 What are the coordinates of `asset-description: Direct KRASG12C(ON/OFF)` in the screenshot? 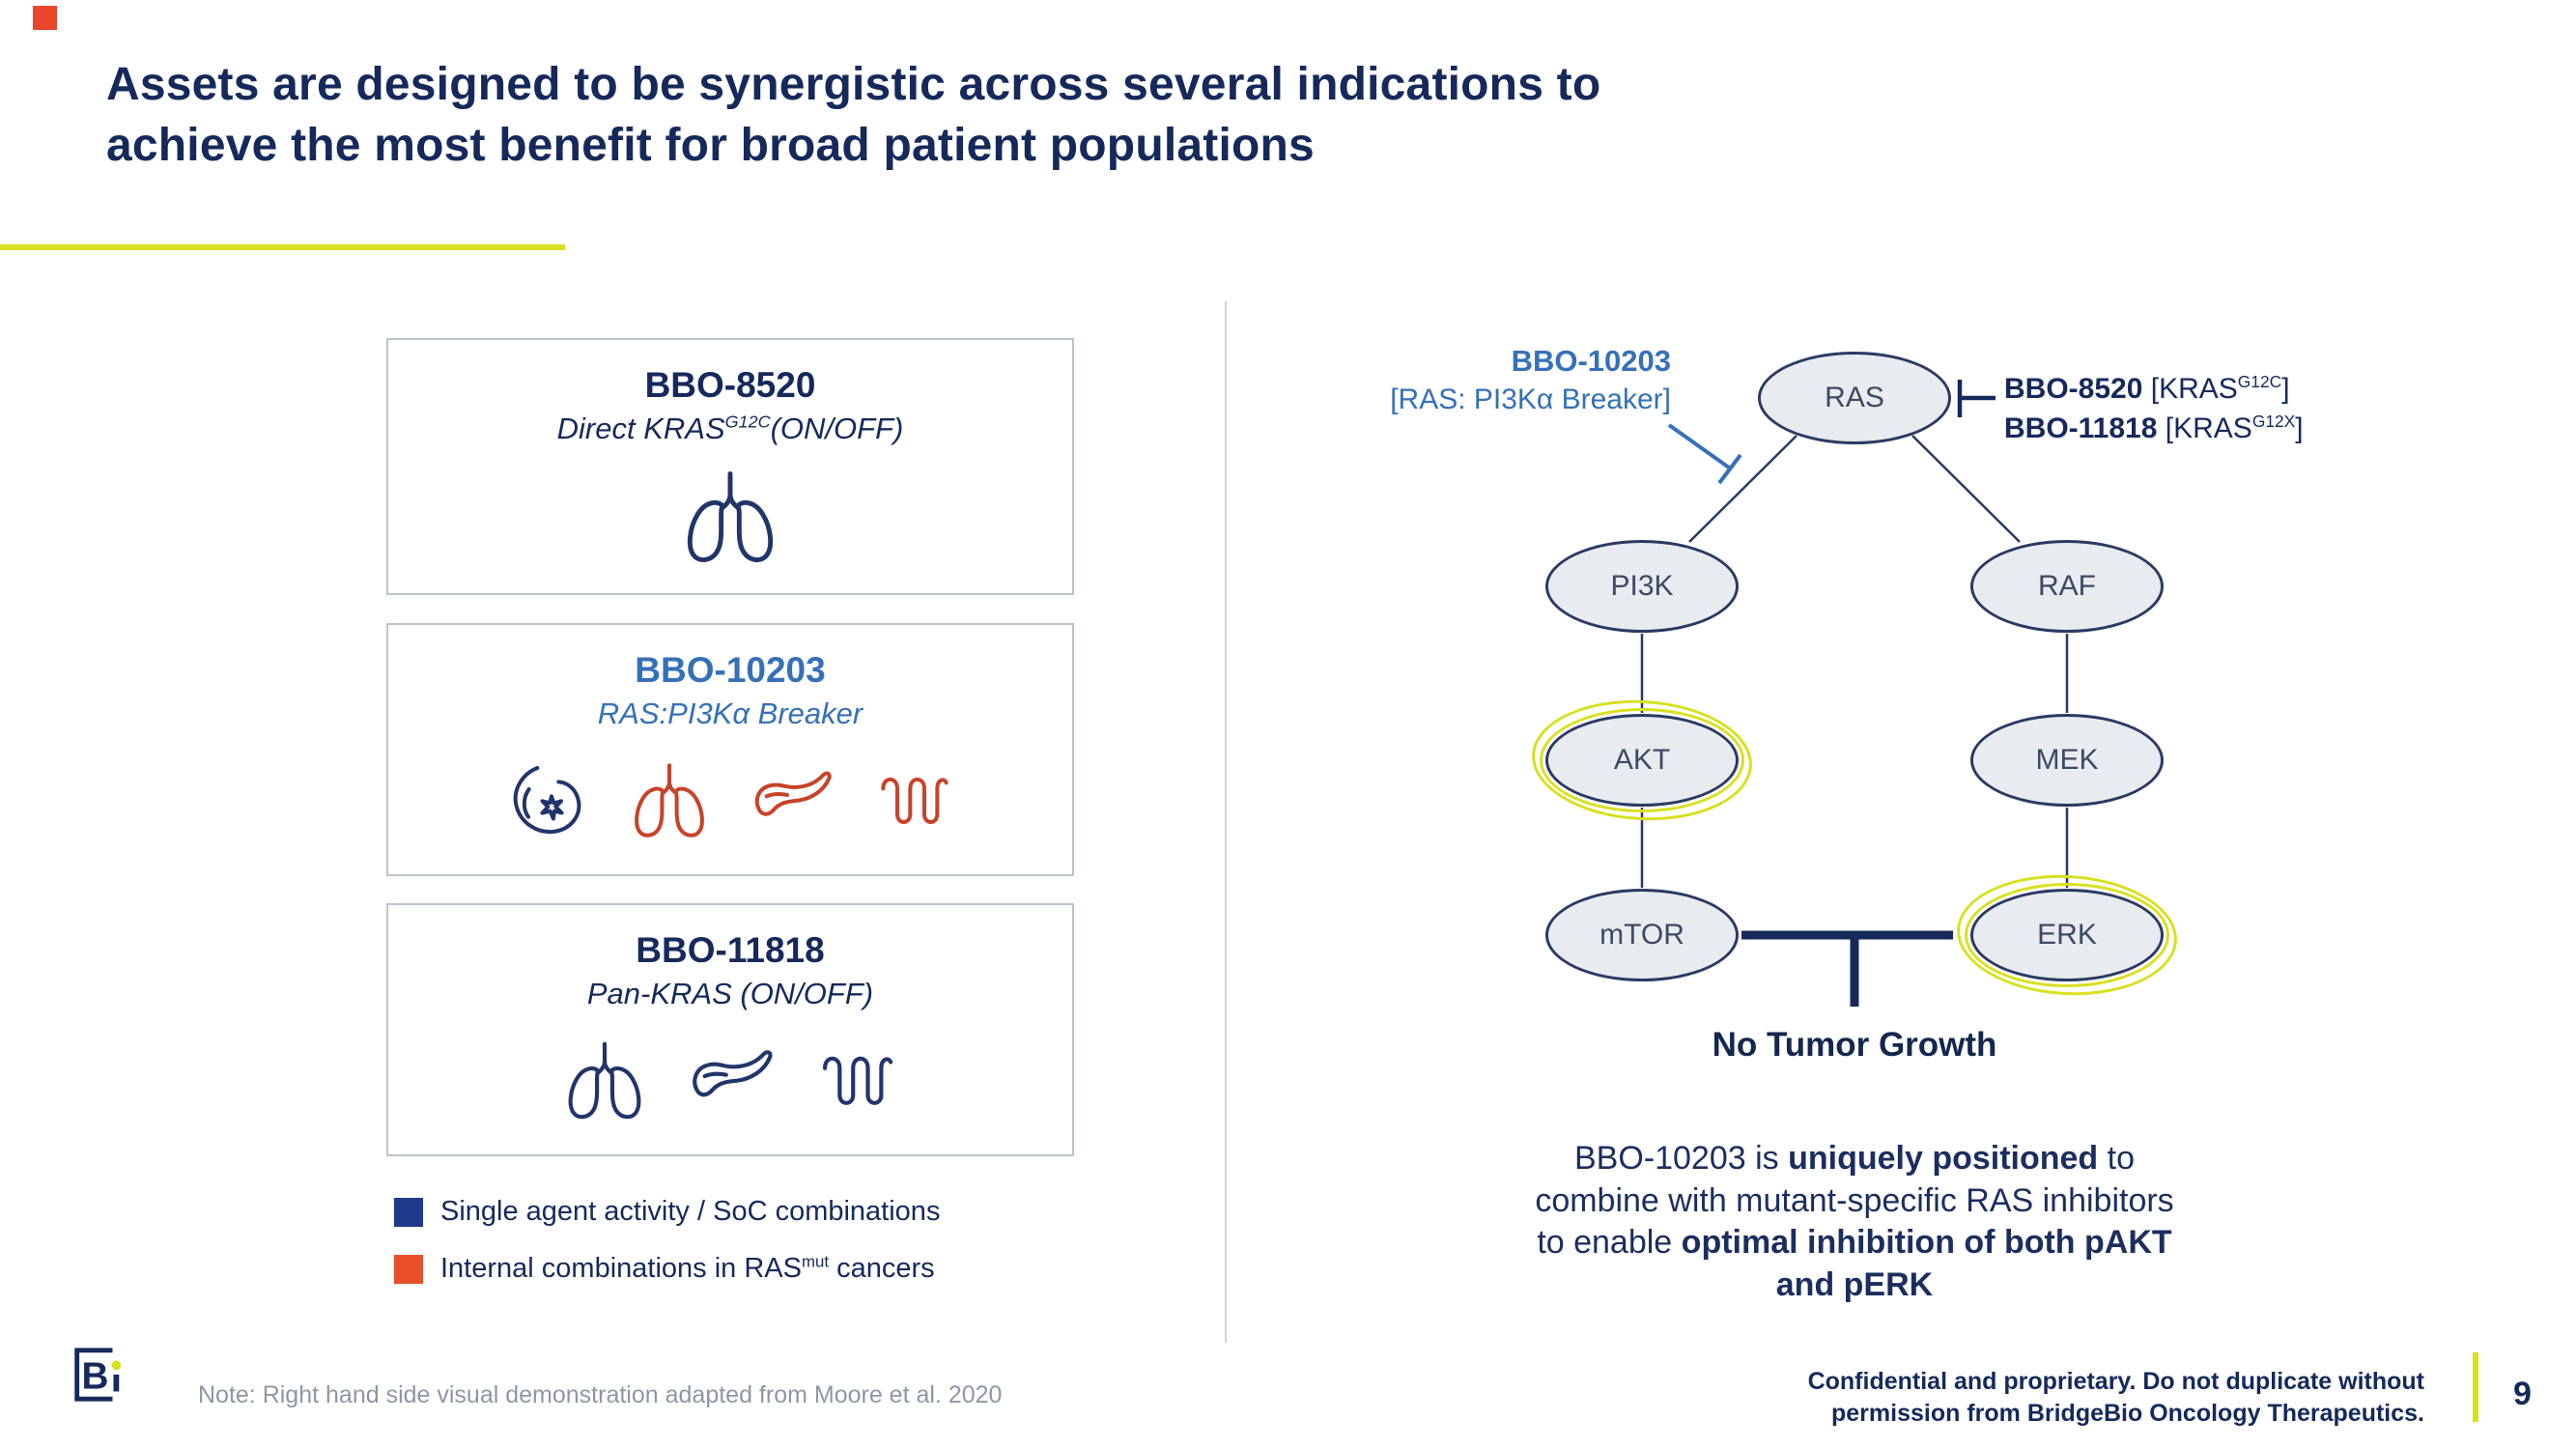 It's located at (730, 429).